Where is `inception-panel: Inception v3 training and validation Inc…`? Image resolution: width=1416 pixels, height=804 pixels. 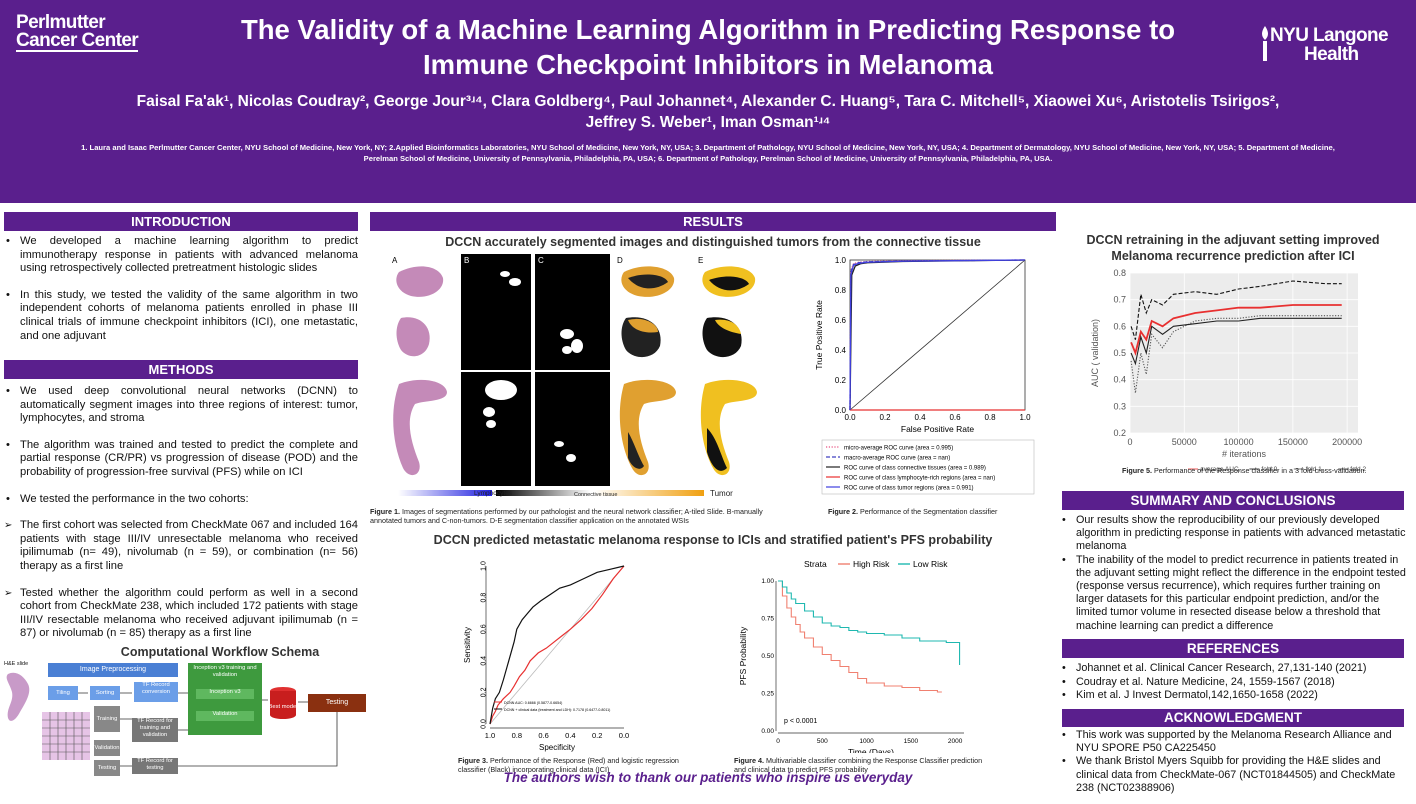
inception-panel: Inception v3 training and validation Inc… is located at coordinates (225, 699).